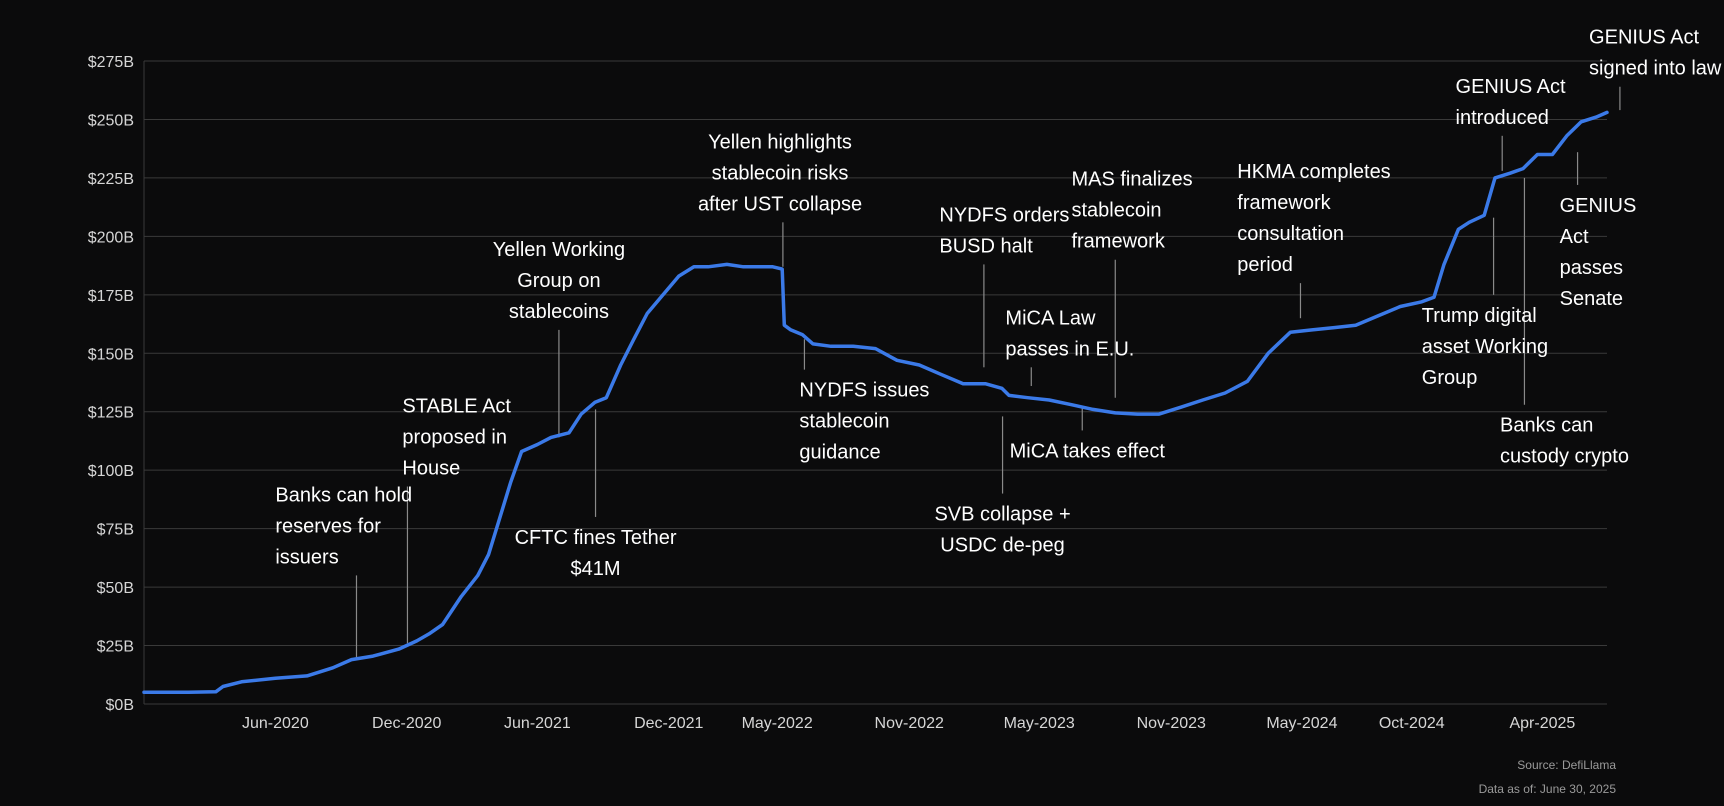  Describe the element at coordinates (780, 204) in the screenshot. I see `annotation-label: after UST collapse` at that location.